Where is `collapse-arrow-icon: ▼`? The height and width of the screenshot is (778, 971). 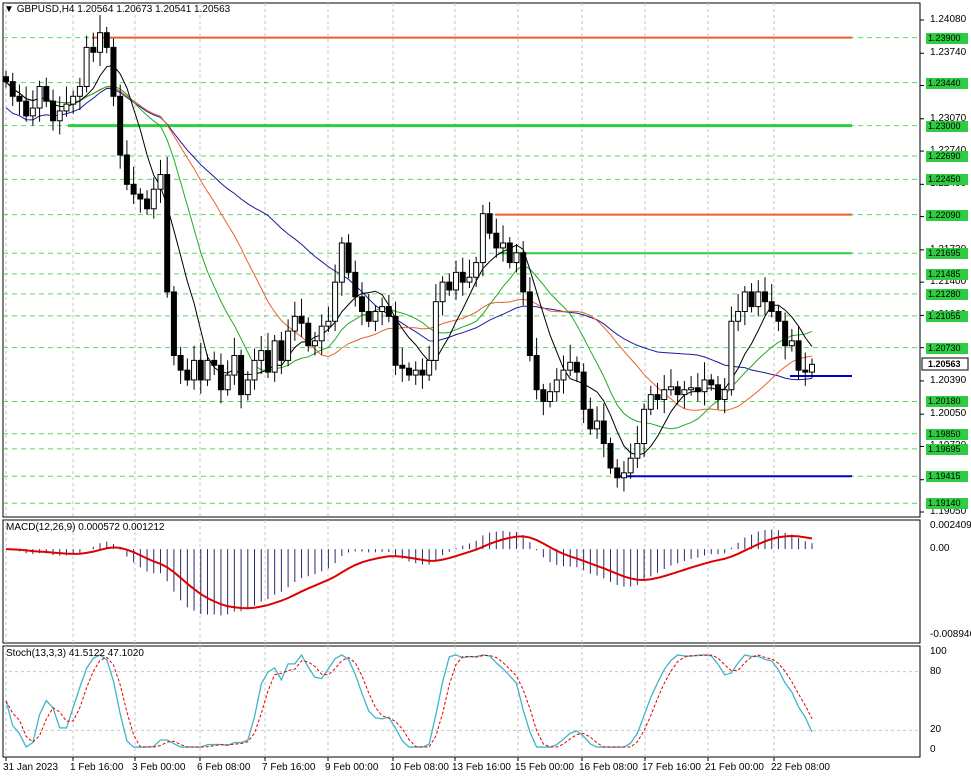
collapse-arrow-icon: ▼ is located at coordinates (9, 9).